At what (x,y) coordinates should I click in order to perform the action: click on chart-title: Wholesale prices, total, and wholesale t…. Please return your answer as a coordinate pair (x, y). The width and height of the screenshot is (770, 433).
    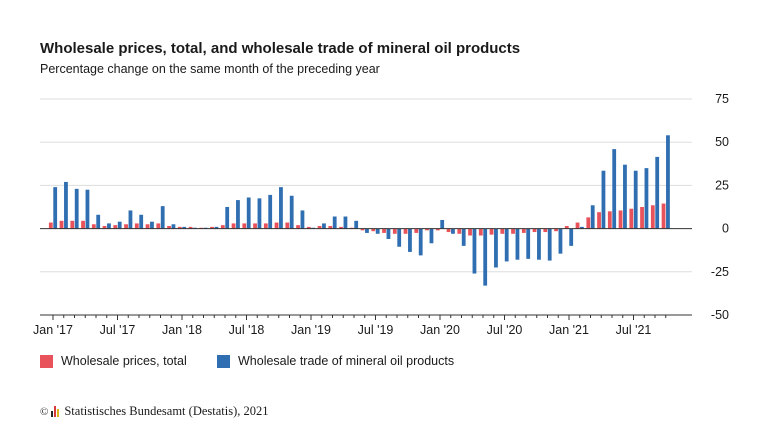
    Looking at the image, I should click on (280, 48).